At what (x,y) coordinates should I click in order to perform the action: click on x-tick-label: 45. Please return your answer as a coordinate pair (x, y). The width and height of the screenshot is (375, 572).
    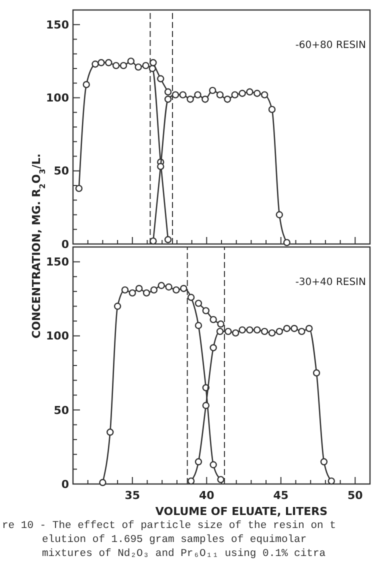
    Looking at the image, I should click on (281, 495).